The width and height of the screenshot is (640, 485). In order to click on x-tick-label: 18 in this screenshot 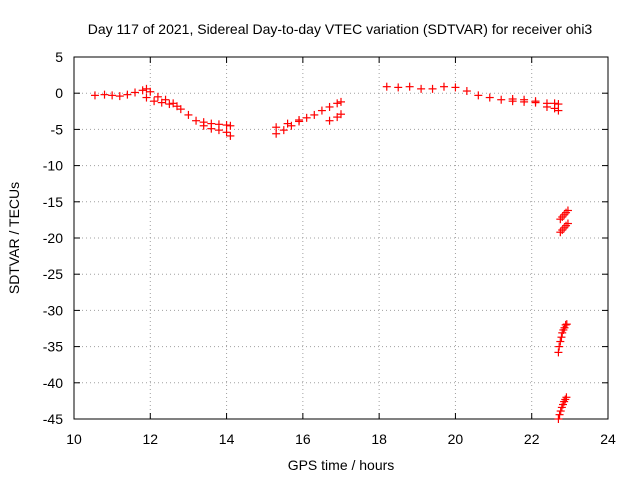, I will do `click(379, 439)`.